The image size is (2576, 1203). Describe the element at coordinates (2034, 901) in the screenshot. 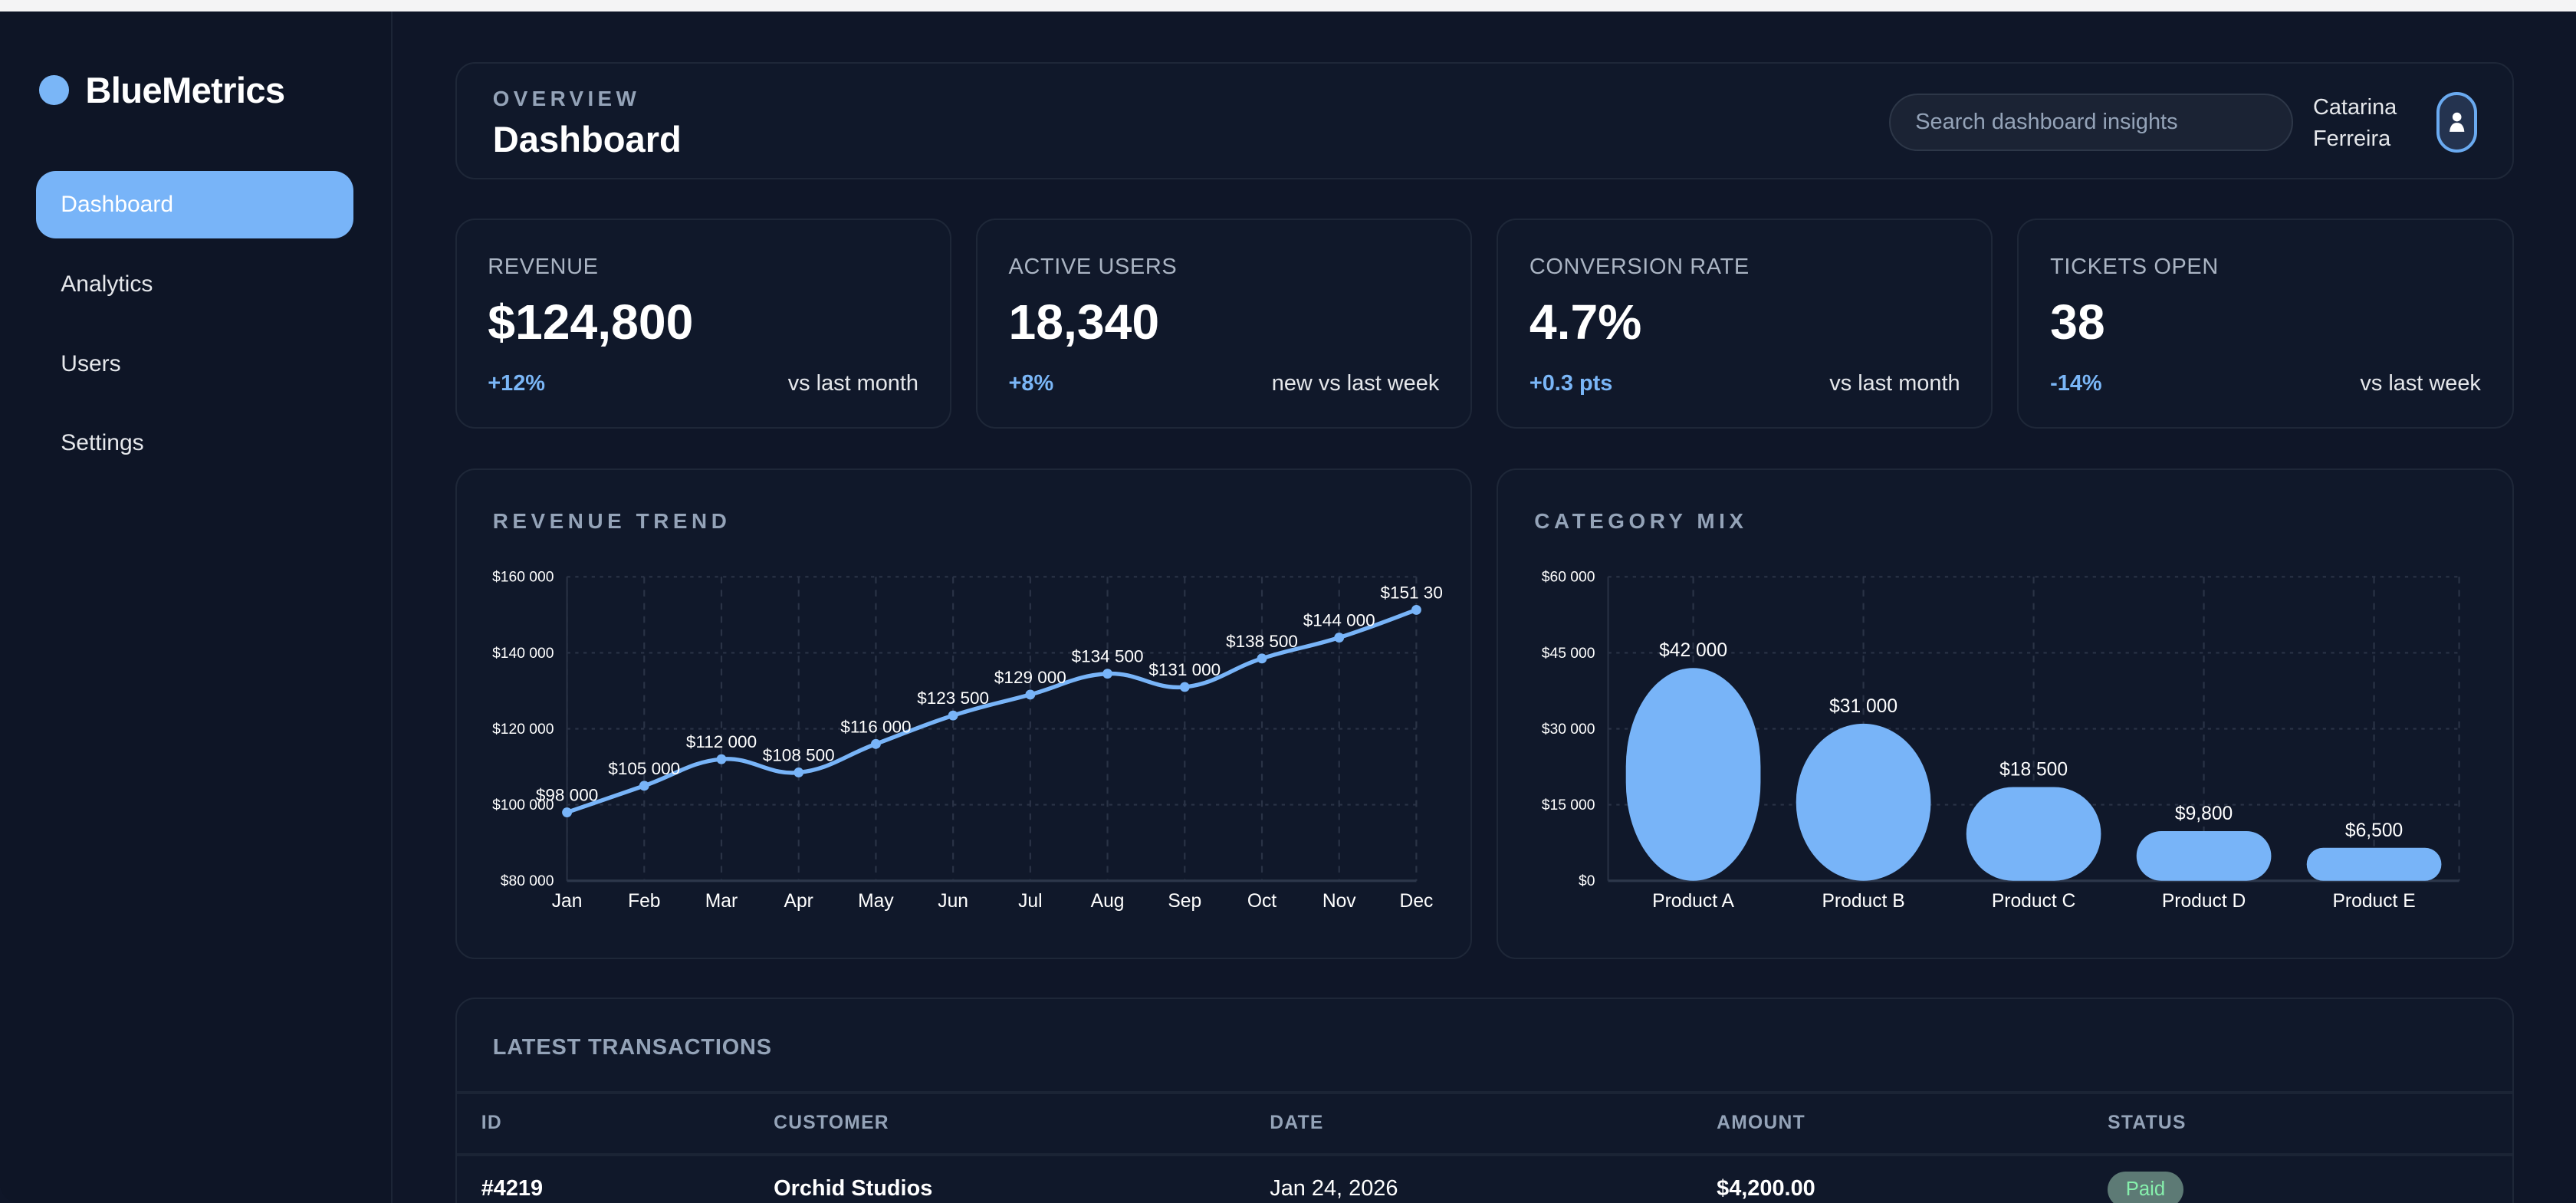

I see `x-tick-label: Product C` at that location.